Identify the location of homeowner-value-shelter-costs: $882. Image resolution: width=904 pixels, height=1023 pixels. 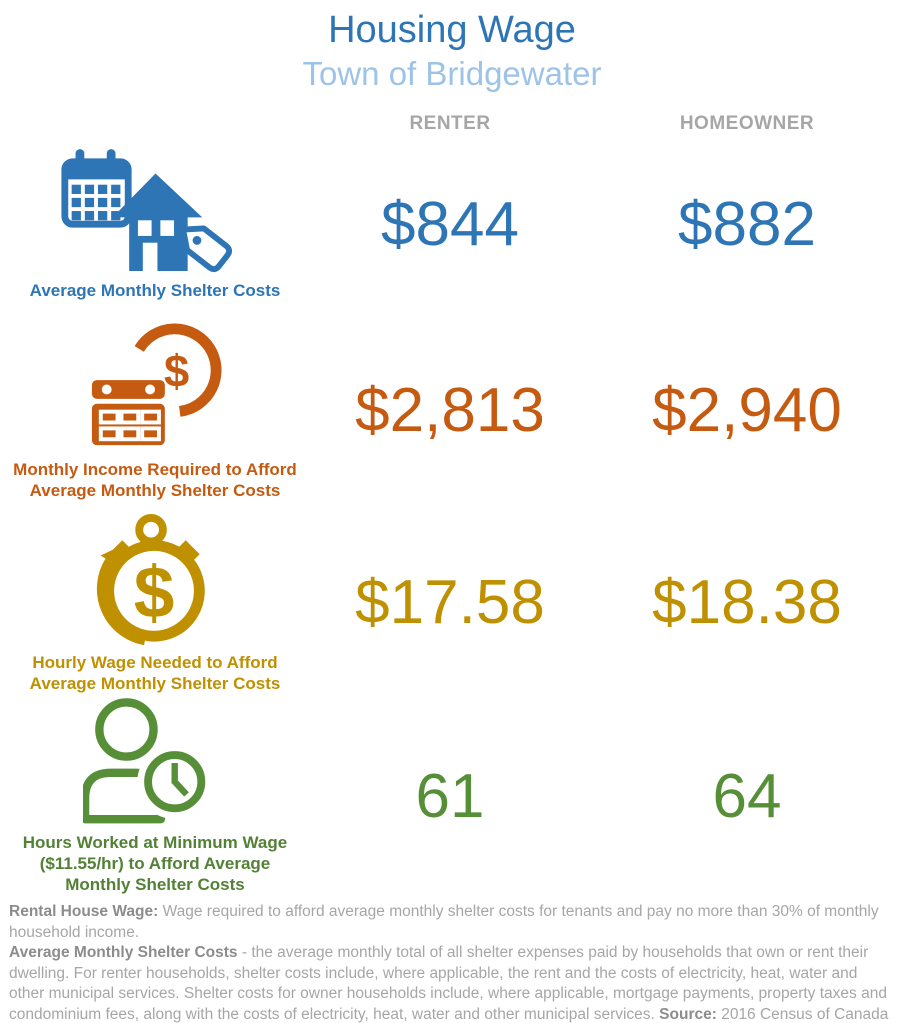
(747, 225).